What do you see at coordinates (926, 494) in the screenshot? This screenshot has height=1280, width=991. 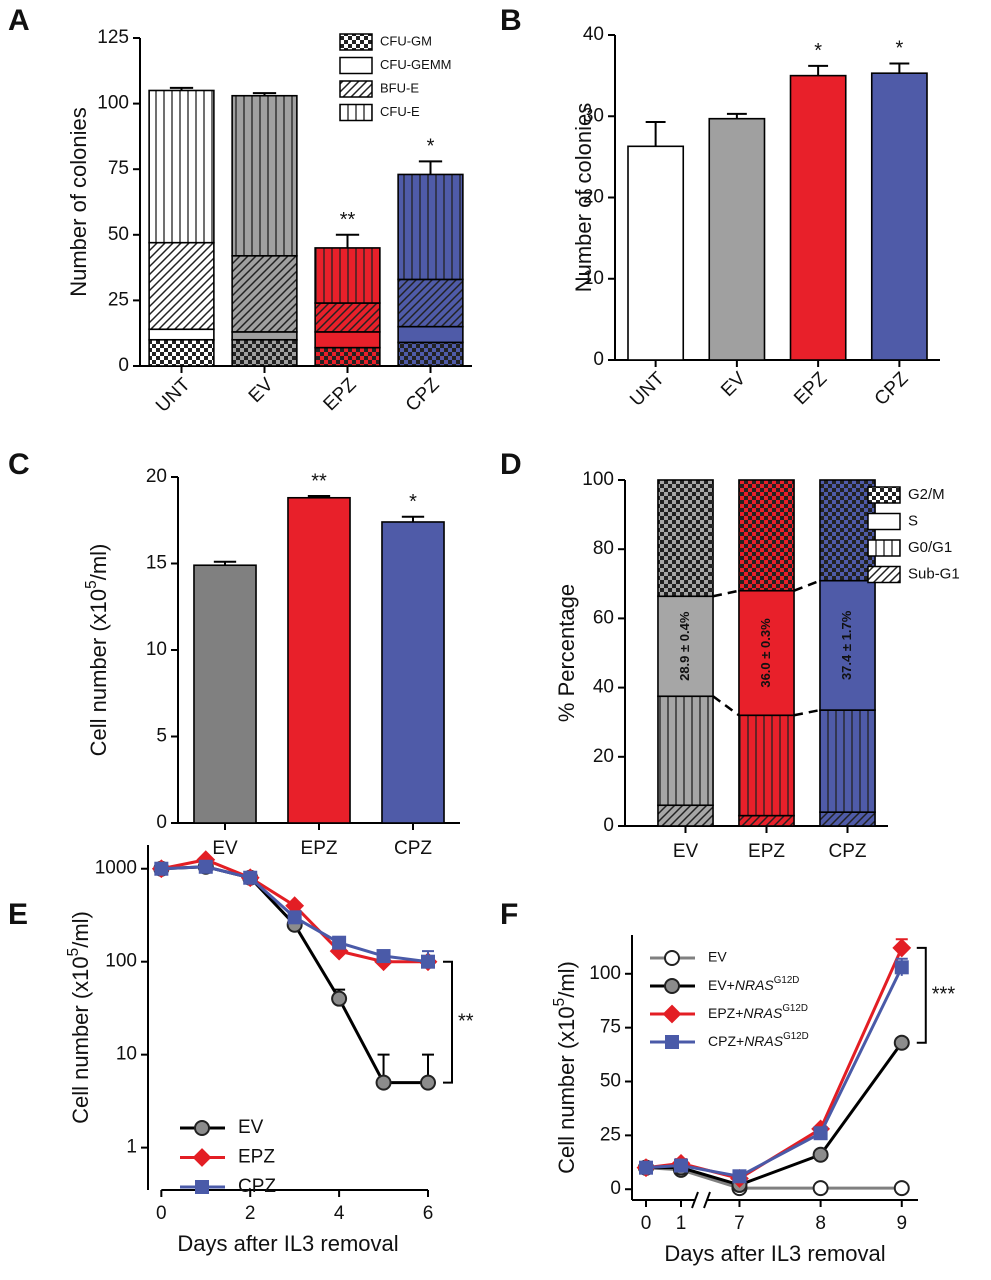 I see `legend-label: G2/M` at bounding box center [926, 494].